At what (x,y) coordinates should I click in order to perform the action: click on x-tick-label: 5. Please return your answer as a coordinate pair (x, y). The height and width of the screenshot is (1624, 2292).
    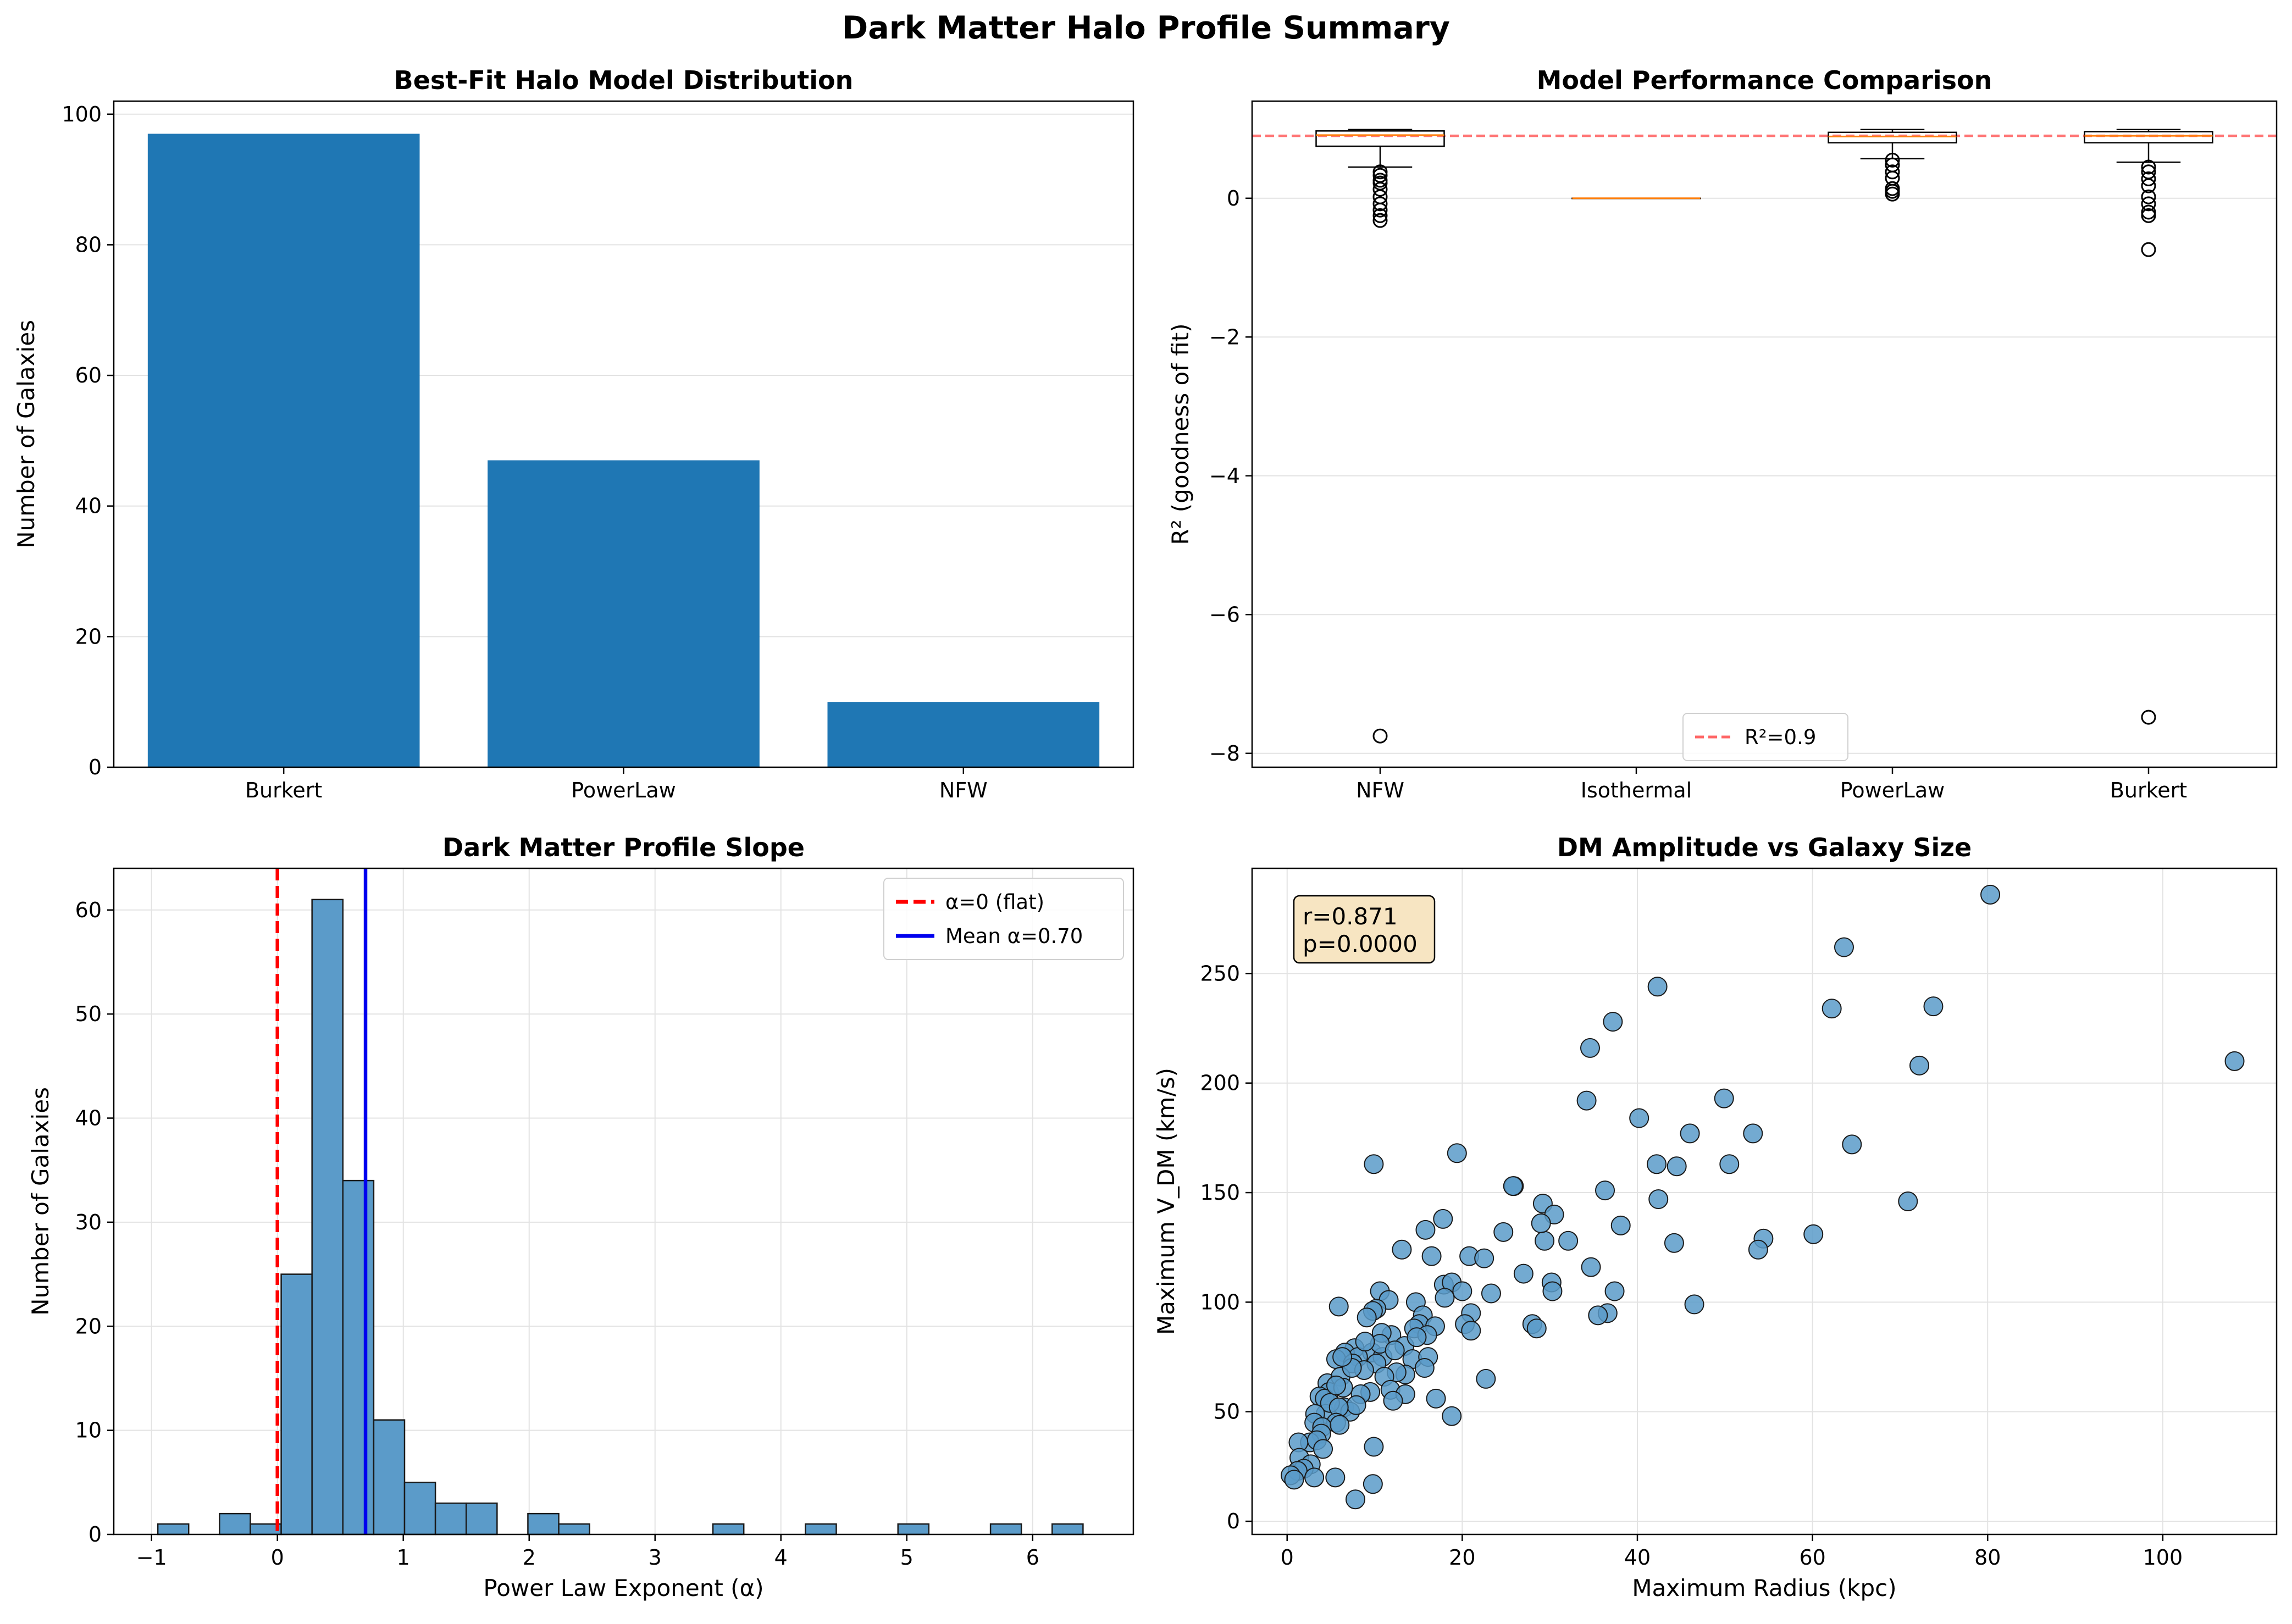
    Looking at the image, I should click on (907, 1557).